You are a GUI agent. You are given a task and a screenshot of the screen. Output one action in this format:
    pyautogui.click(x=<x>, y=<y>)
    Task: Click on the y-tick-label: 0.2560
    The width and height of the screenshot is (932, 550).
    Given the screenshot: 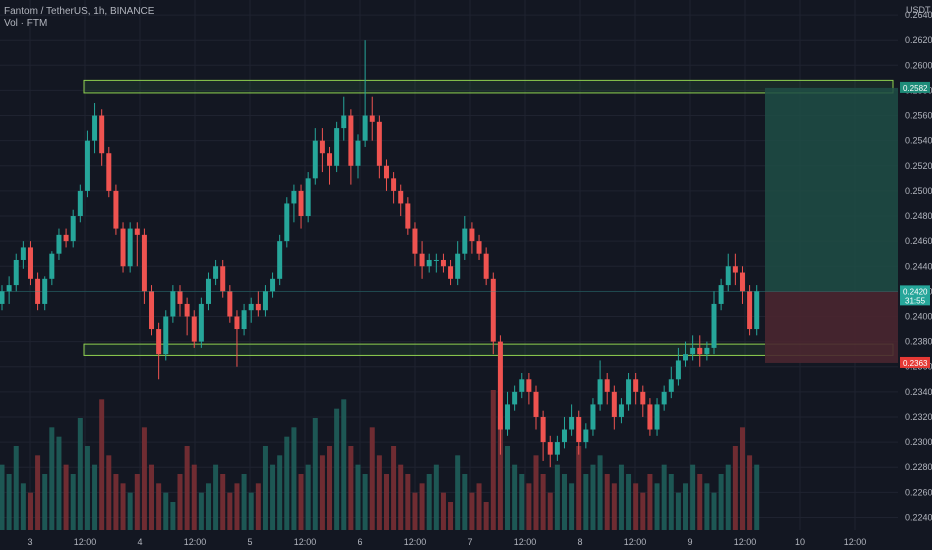 What is the action you would take?
    pyautogui.click(x=918, y=116)
    